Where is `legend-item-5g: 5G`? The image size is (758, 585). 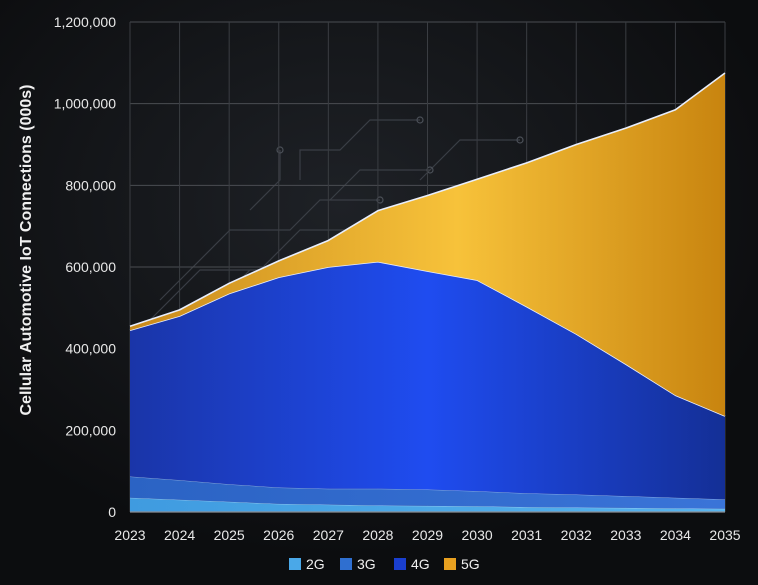 legend-item-5g: 5G is located at coordinates (462, 564).